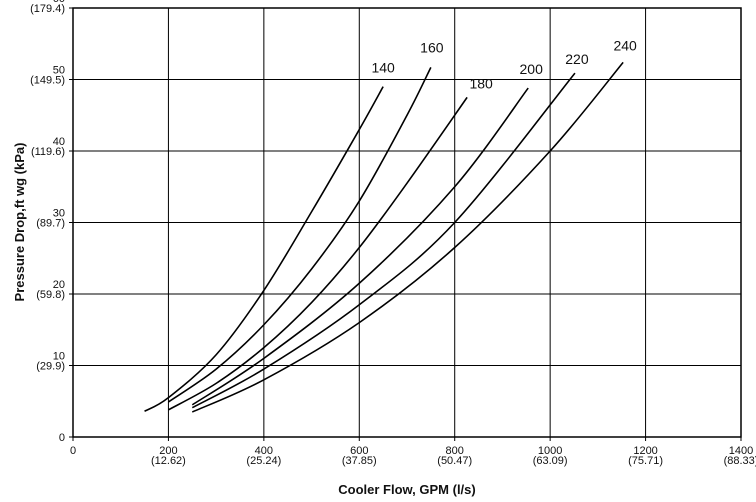 The image size is (756, 502). What do you see at coordinates (19, 222) in the screenshot?
I see `y-axis-title: Pressure Drop,ft wg (kPa)` at bounding box center [19, 222].